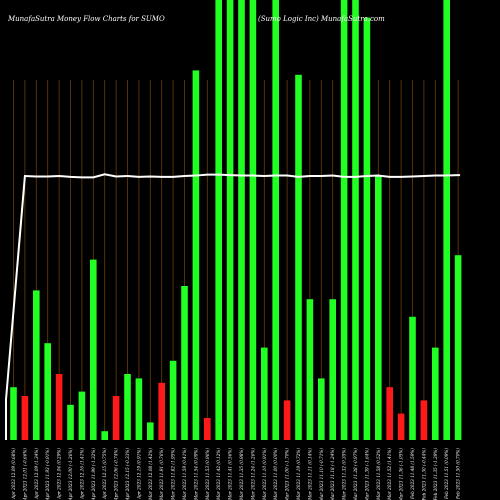  What do you see at coordinates (458, 474) in the screenshot?
I see `x-tick-label: Wed 22 Feb 2023 11.50 (0.70%)` at bounding box center [458, 474].